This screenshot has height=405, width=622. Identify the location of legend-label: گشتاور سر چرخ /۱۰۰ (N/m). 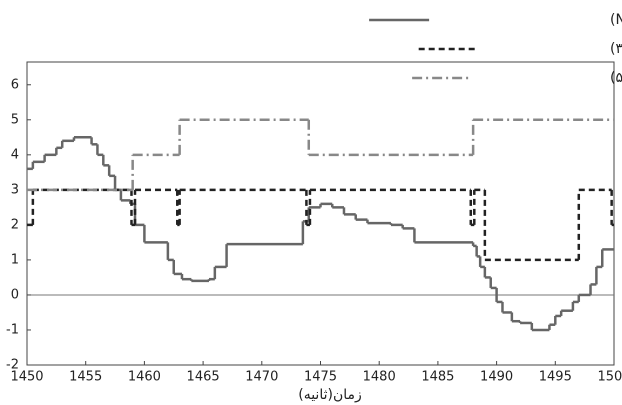
(616, 19).